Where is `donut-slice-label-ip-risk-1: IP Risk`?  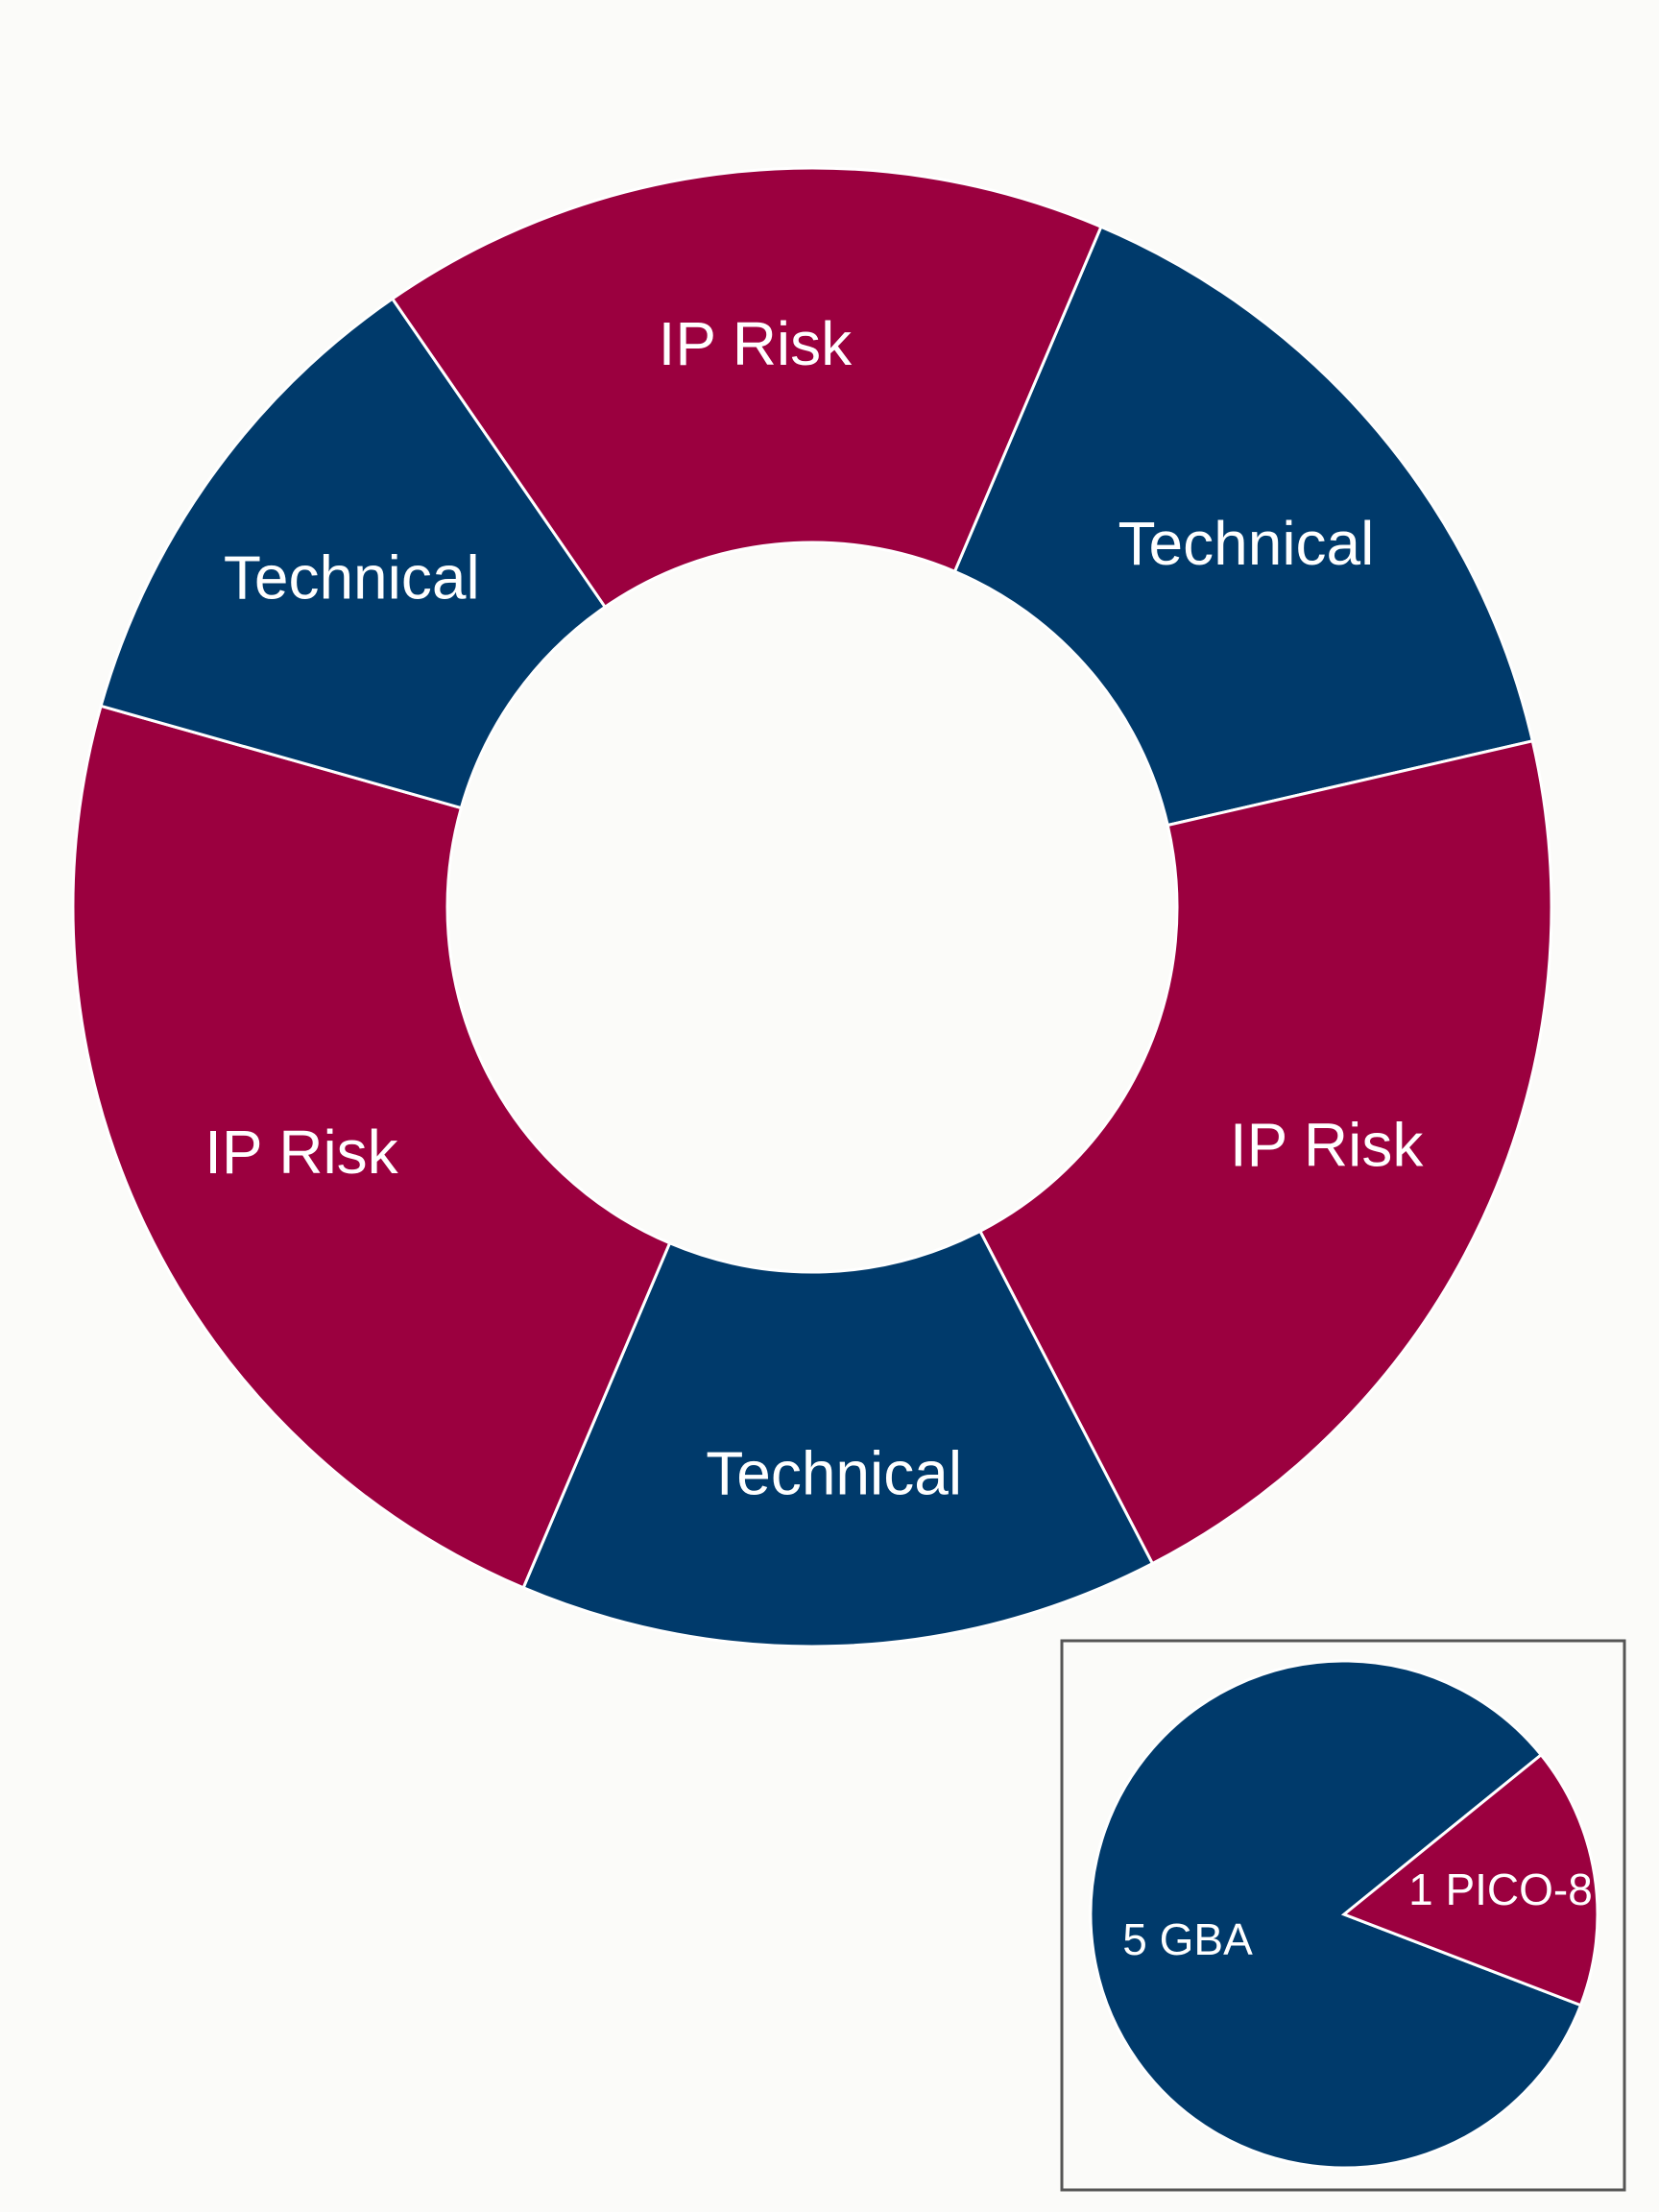 donut-slice-label-ip-risk-1: IP Risk is located at coordinates (1327, 1144).